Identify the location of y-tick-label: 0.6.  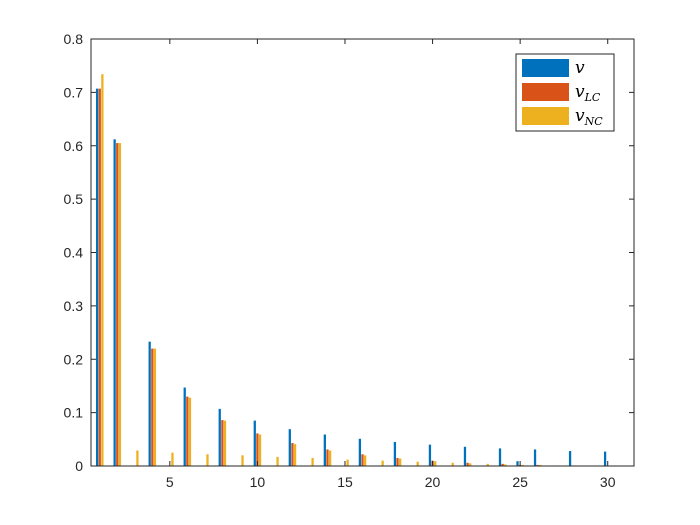
(74, 146).